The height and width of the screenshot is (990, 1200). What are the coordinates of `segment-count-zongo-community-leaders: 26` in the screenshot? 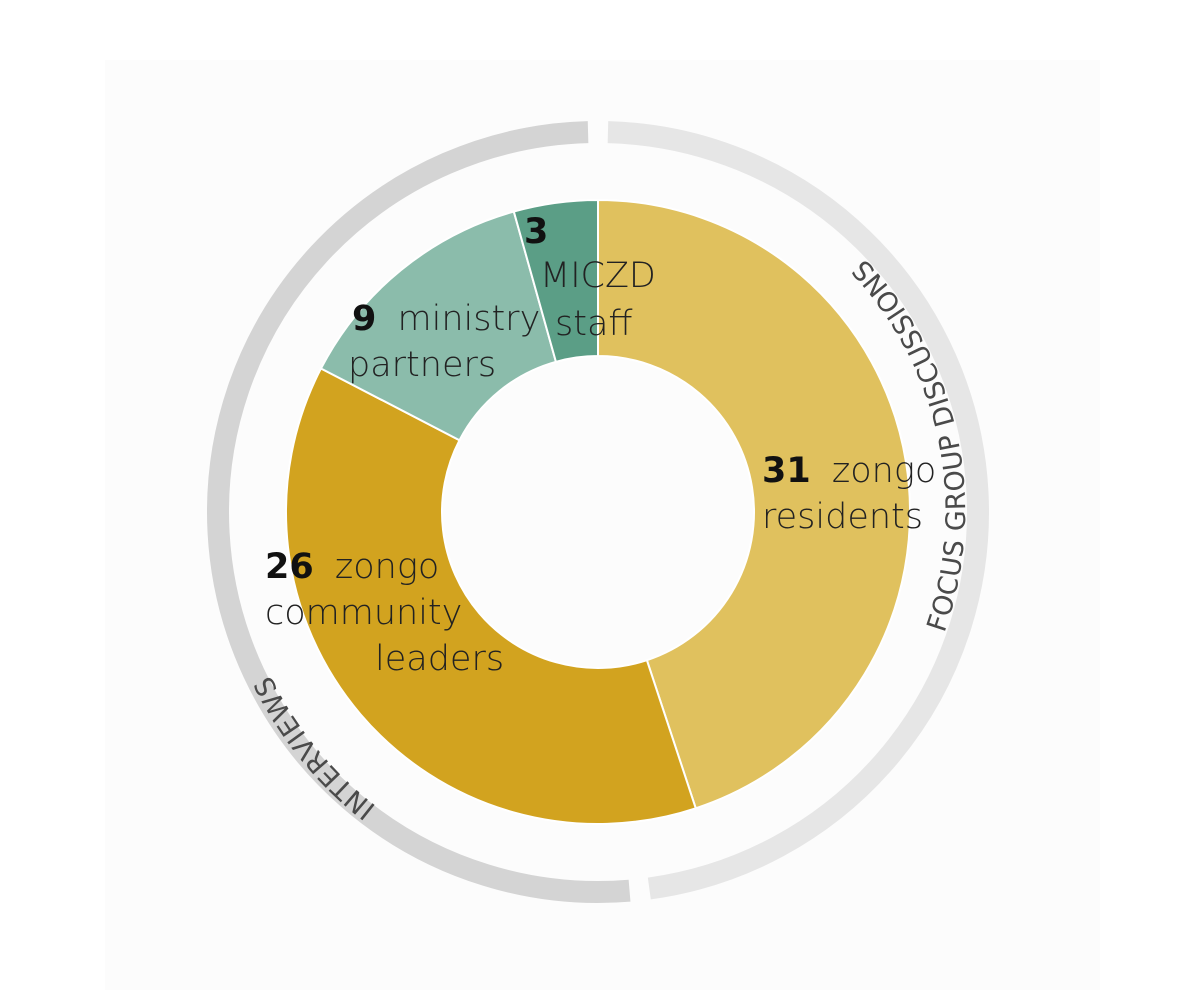 It's located at (289, 567).